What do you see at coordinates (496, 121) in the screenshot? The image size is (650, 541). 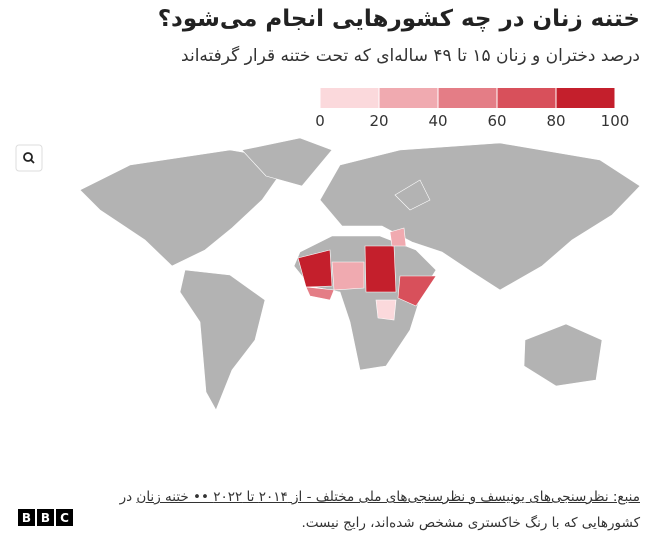 I see `legend-tick-label: 60` at bounding box center [496, 121].